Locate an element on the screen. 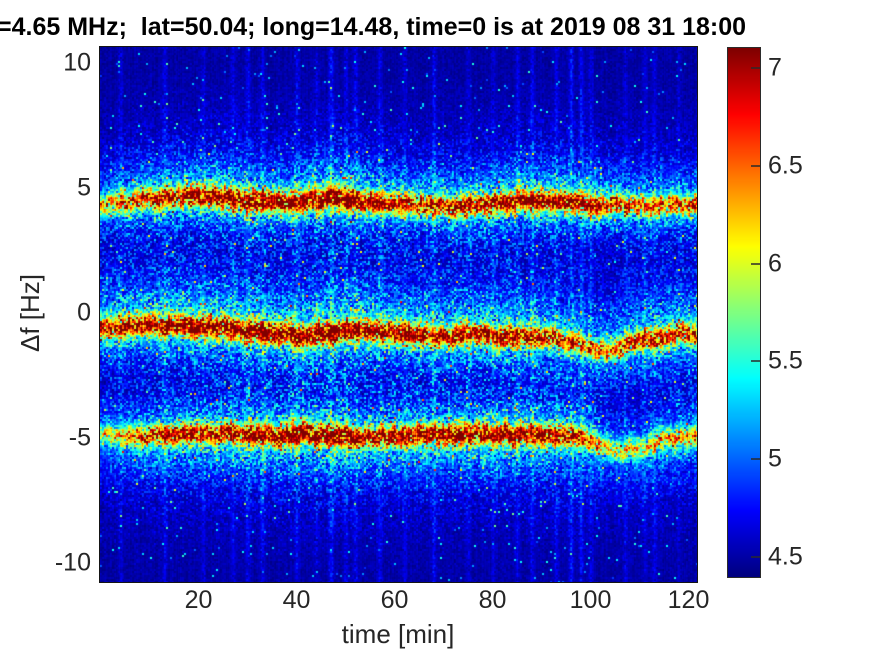 This screenshot has width=875, height=656. colorbar-gradient is located at coordinates (744, 312).